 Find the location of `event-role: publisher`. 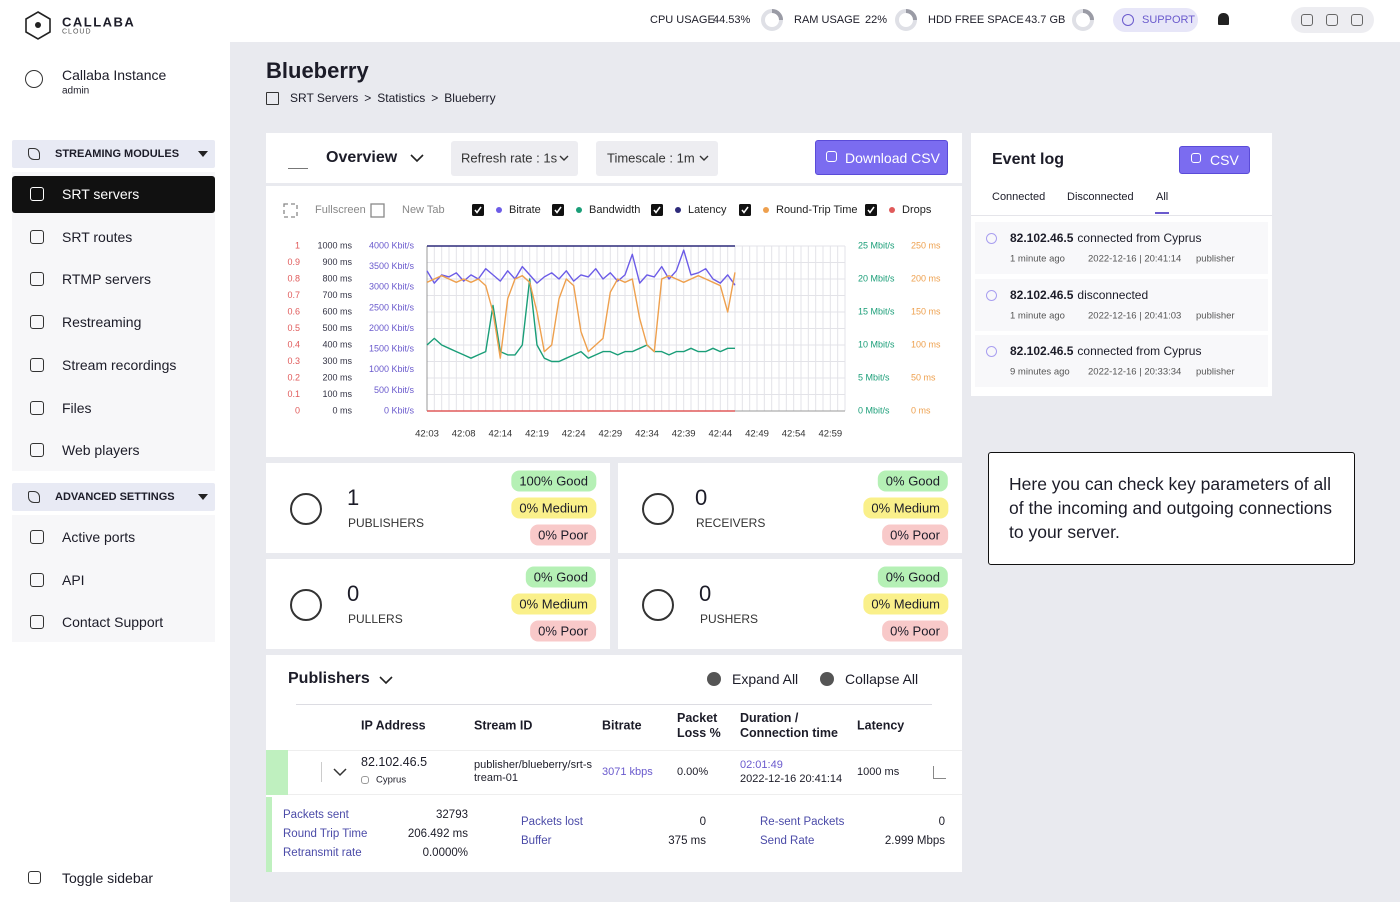

event-role: publisher is located at coordinates (1215, 372).